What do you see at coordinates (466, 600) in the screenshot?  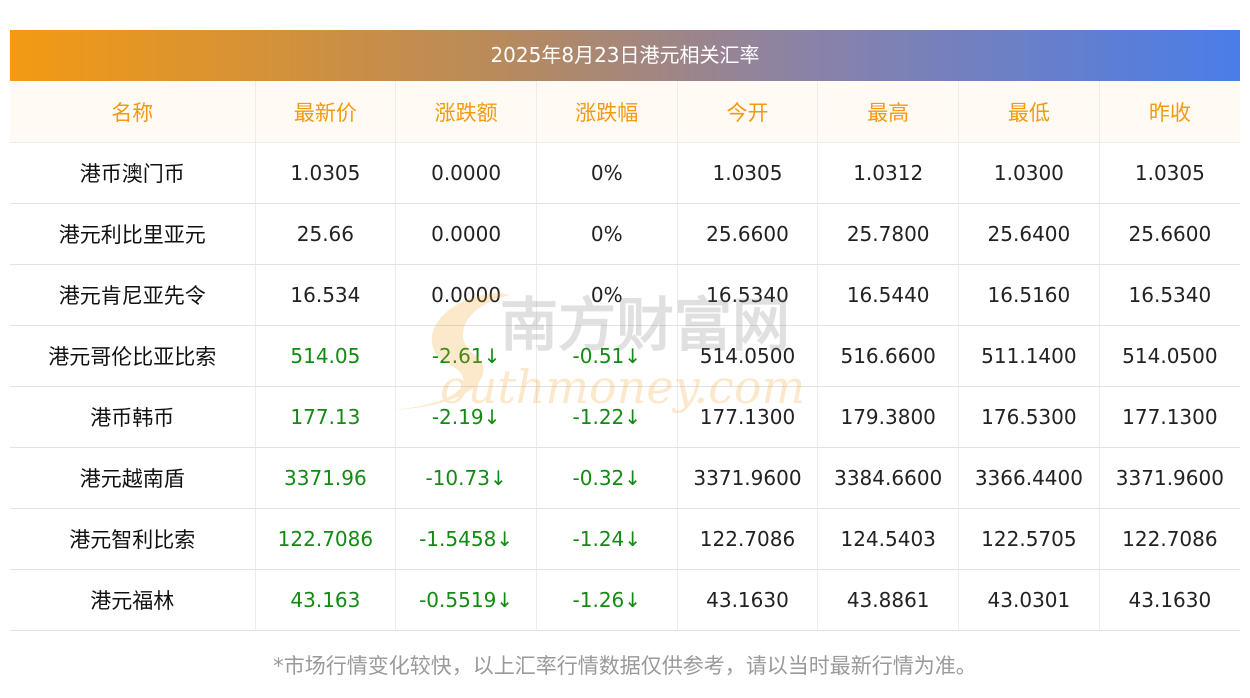 I see `cell-change: -0.5519↓` at bounding box center [466, 600].